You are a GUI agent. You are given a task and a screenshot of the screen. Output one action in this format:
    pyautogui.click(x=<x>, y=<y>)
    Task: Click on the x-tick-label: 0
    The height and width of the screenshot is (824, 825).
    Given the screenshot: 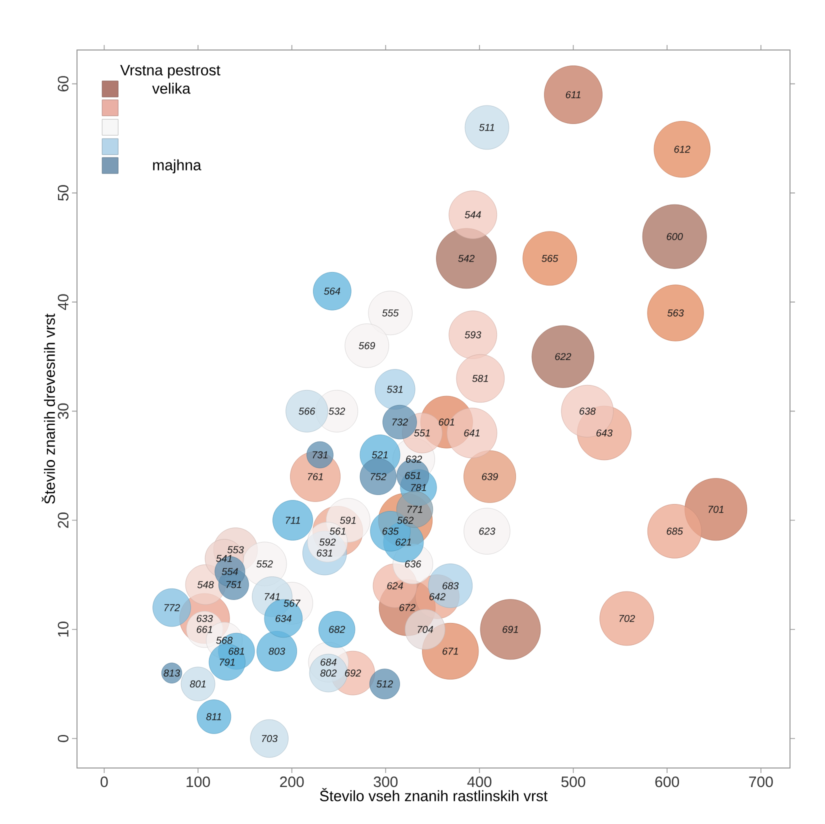 What is the action you would take?
    pyautogui.click(x=104, y=782)
    